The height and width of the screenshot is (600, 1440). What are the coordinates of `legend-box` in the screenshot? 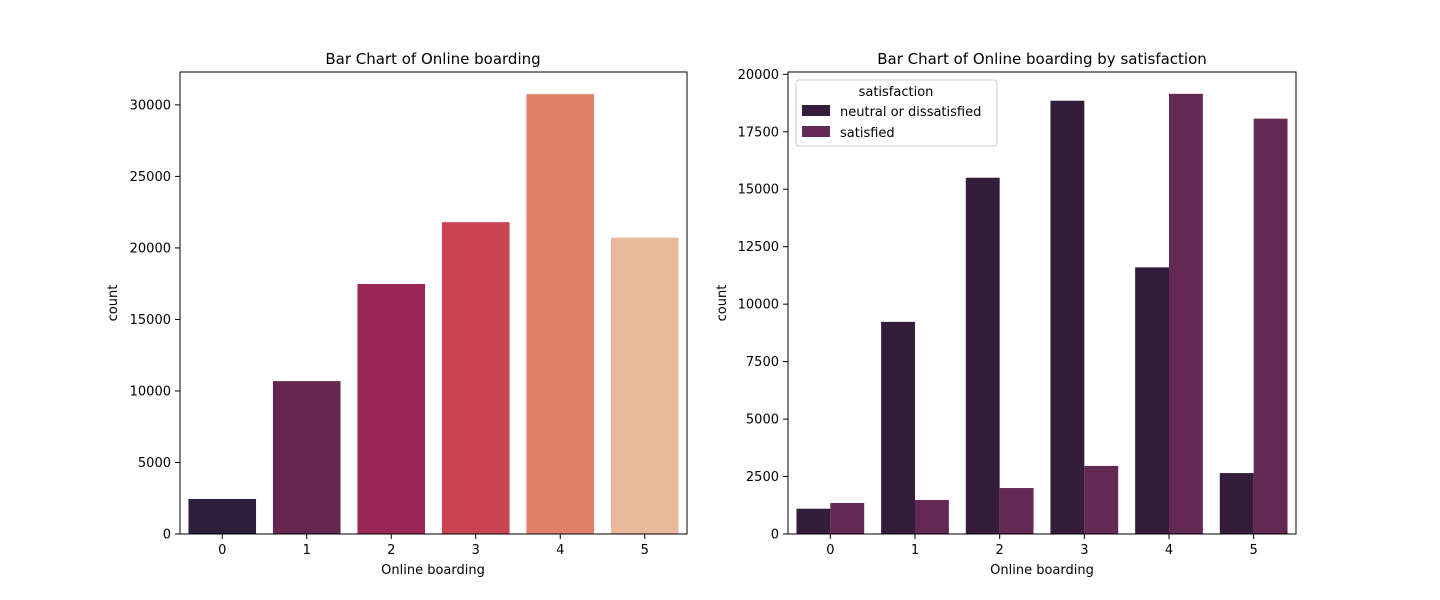 It's located at (896, 113).